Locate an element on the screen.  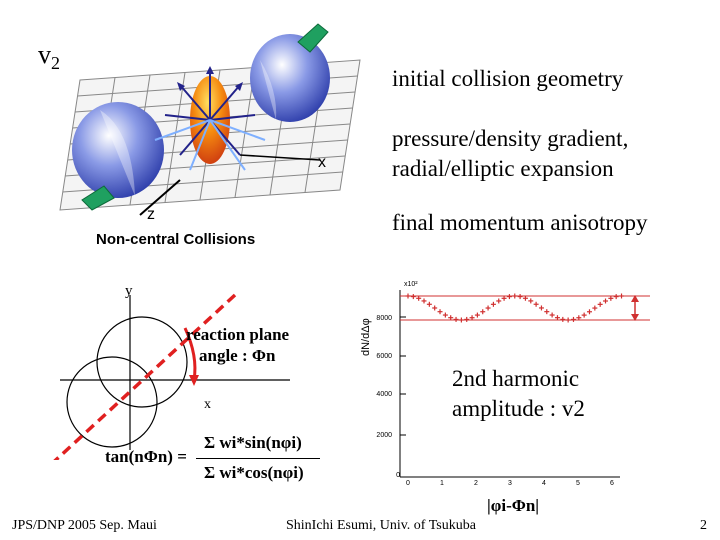
formula-denominator: Σ wi*cos(nφi) is located at coordinates (254, 472).